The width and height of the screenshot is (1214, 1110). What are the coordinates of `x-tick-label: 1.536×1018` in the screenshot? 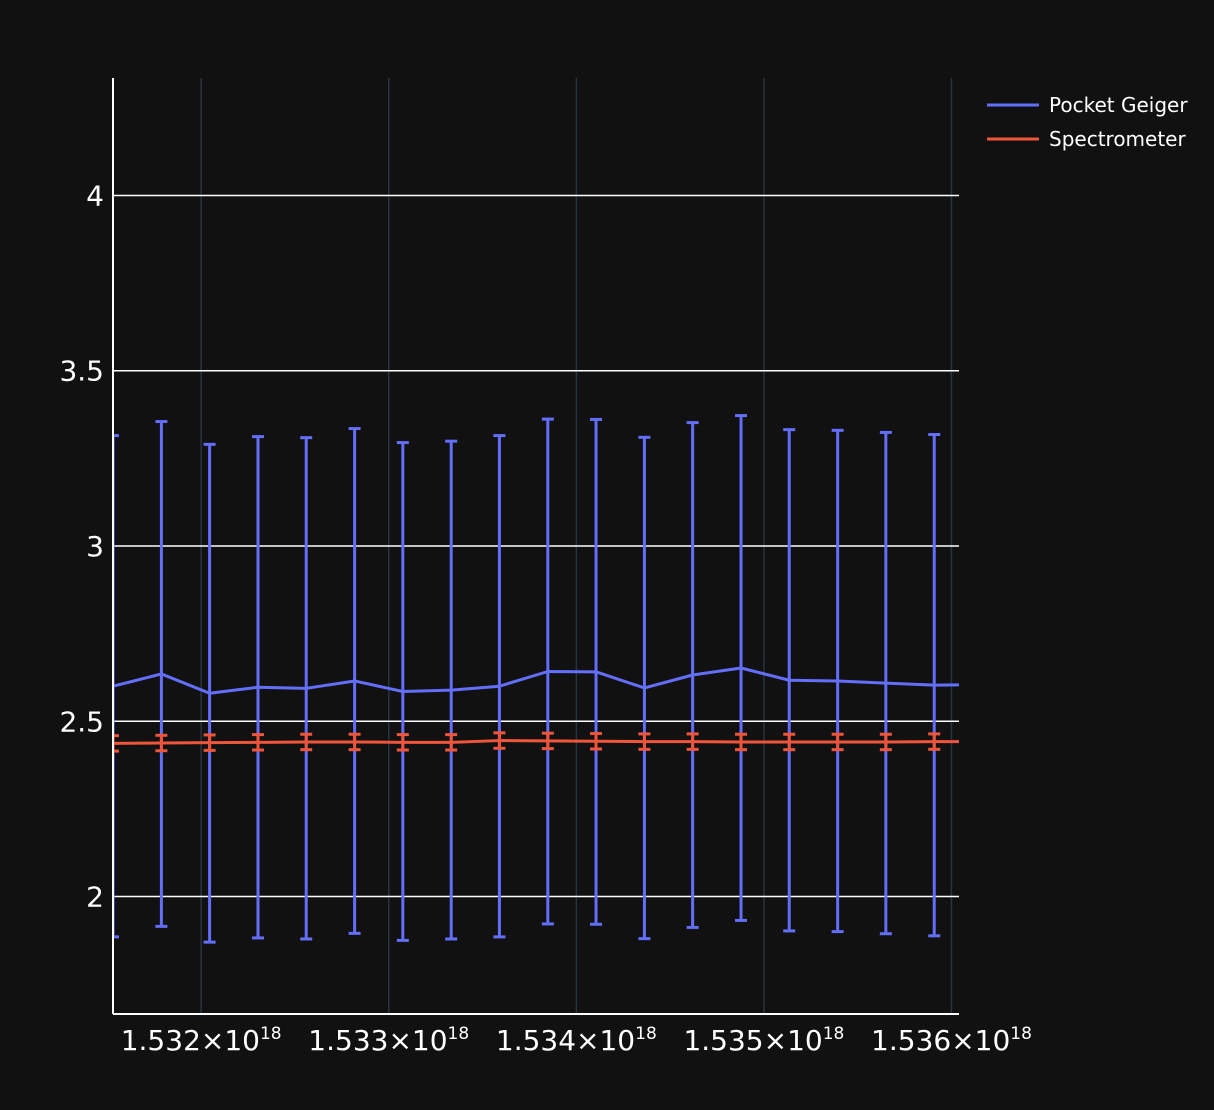 It's located at (951, 1040).